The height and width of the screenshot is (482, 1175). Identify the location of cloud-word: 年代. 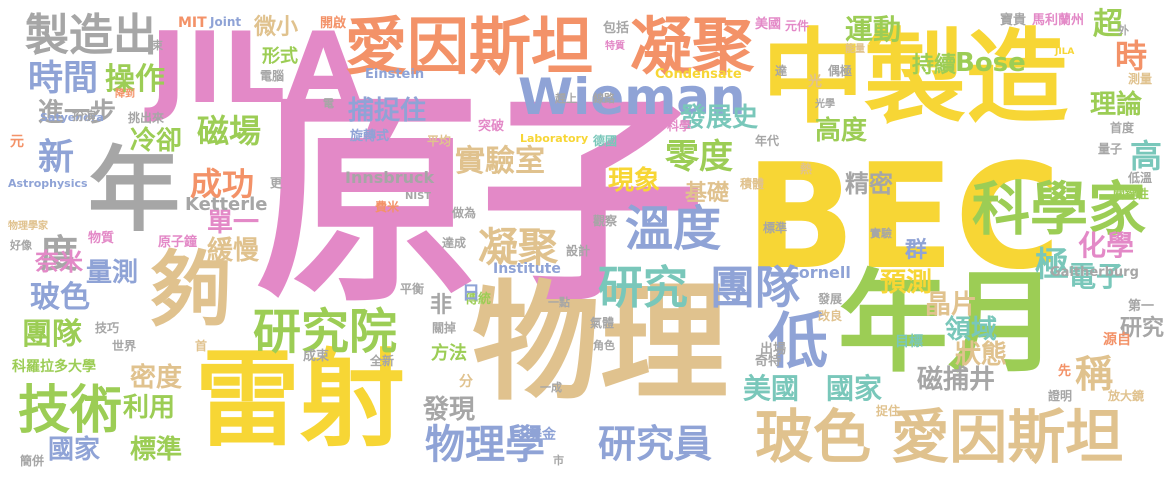
(767, 141).